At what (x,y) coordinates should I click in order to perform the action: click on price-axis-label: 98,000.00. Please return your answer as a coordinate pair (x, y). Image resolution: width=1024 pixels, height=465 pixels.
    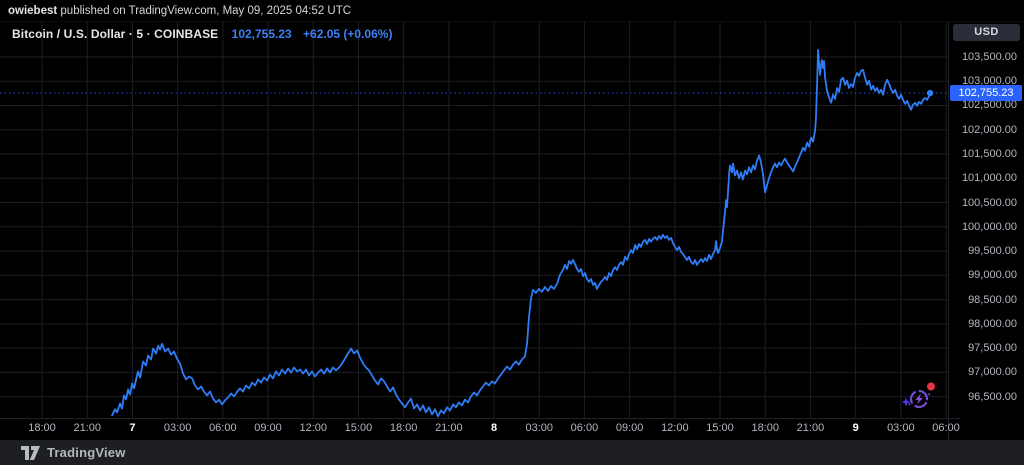
    Looking at the image, I should click on (992, 323).